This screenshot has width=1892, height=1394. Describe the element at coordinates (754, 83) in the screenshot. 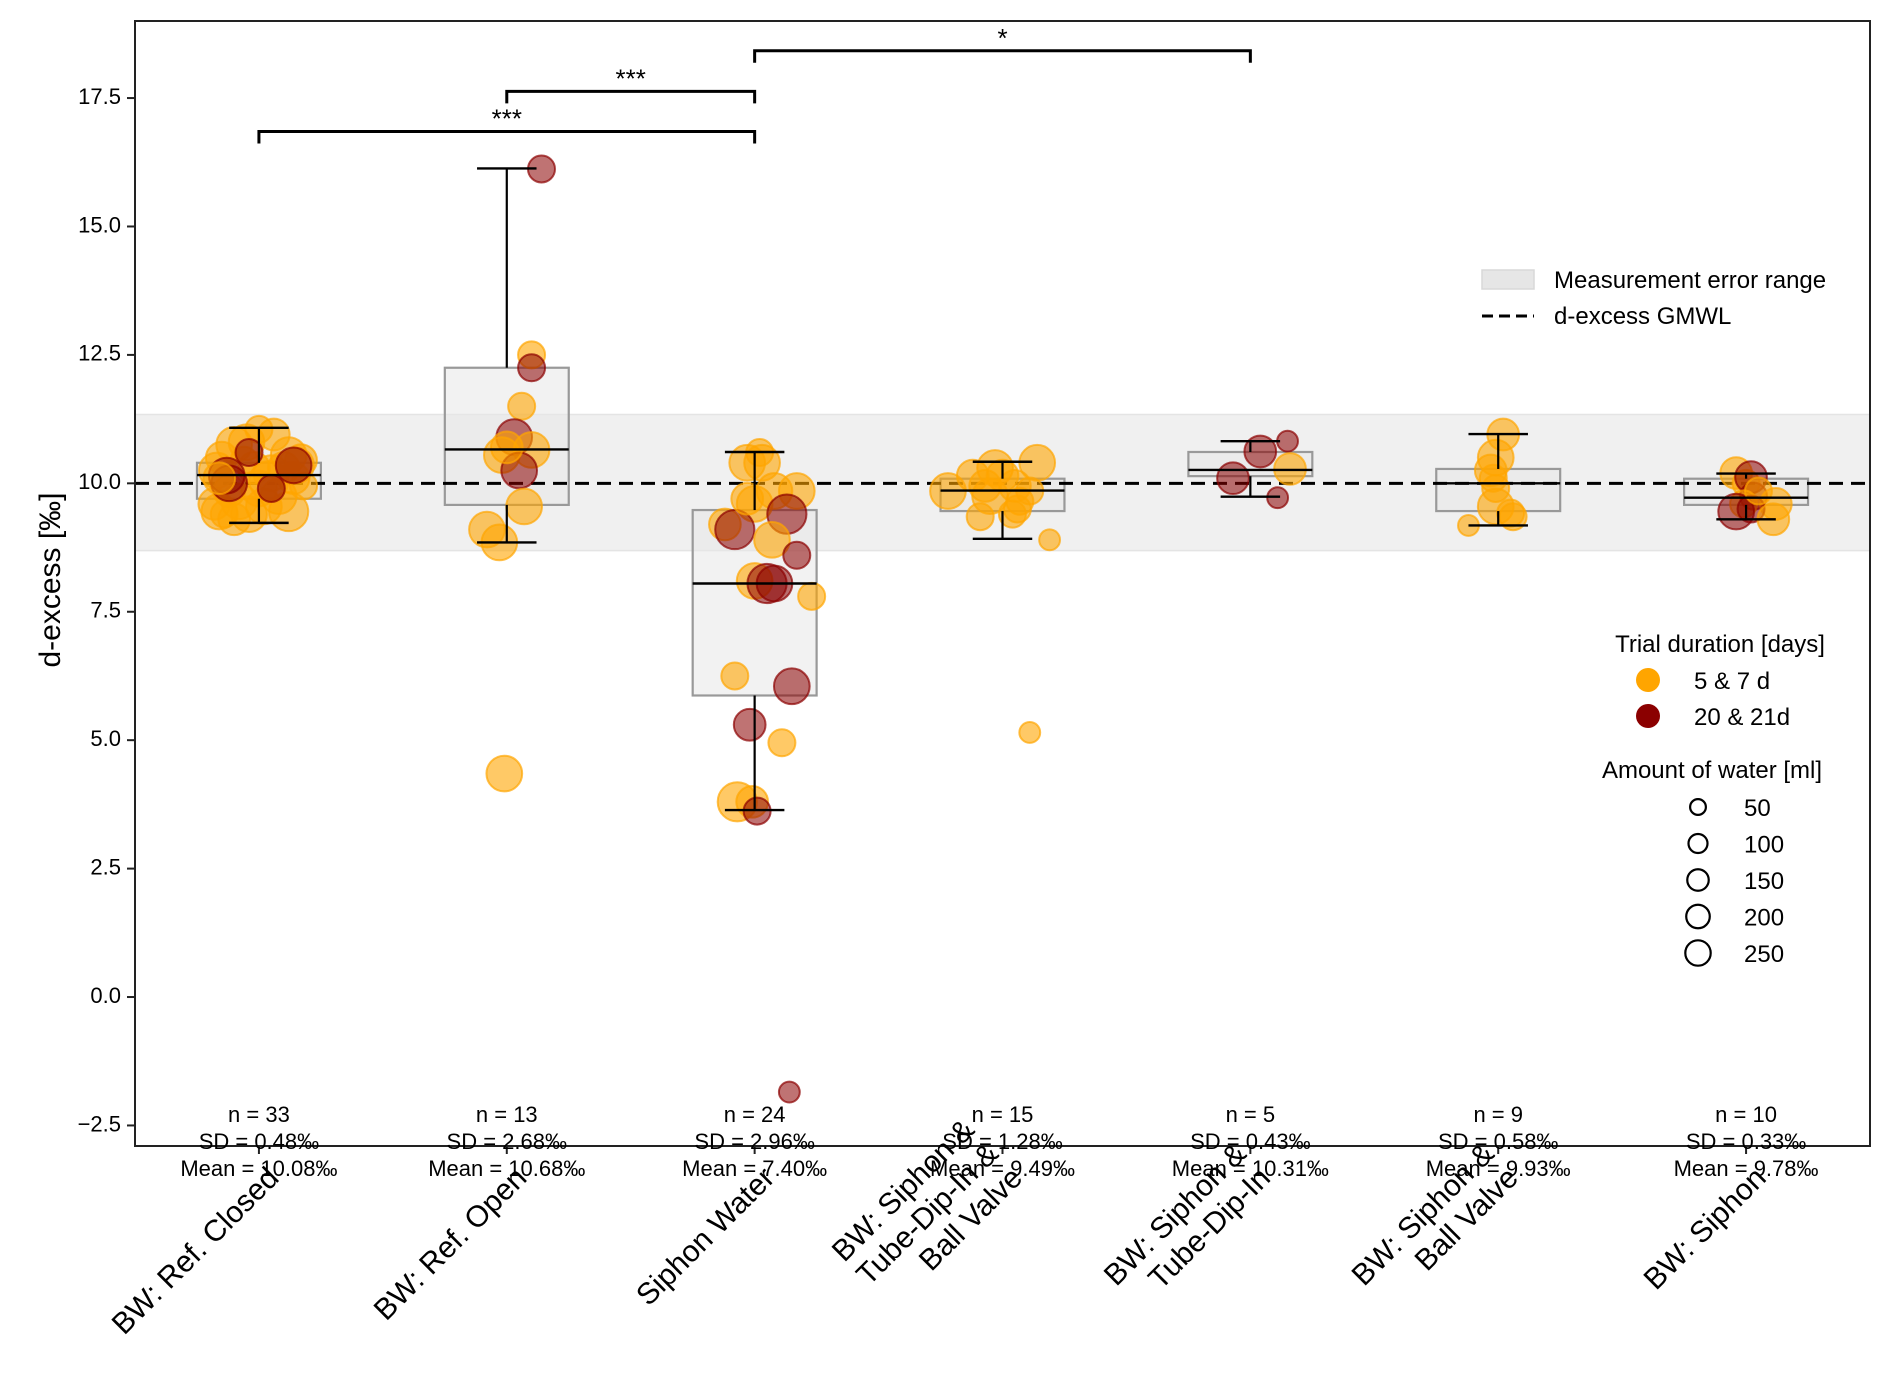

I see `significance-layer: *******` at that location.